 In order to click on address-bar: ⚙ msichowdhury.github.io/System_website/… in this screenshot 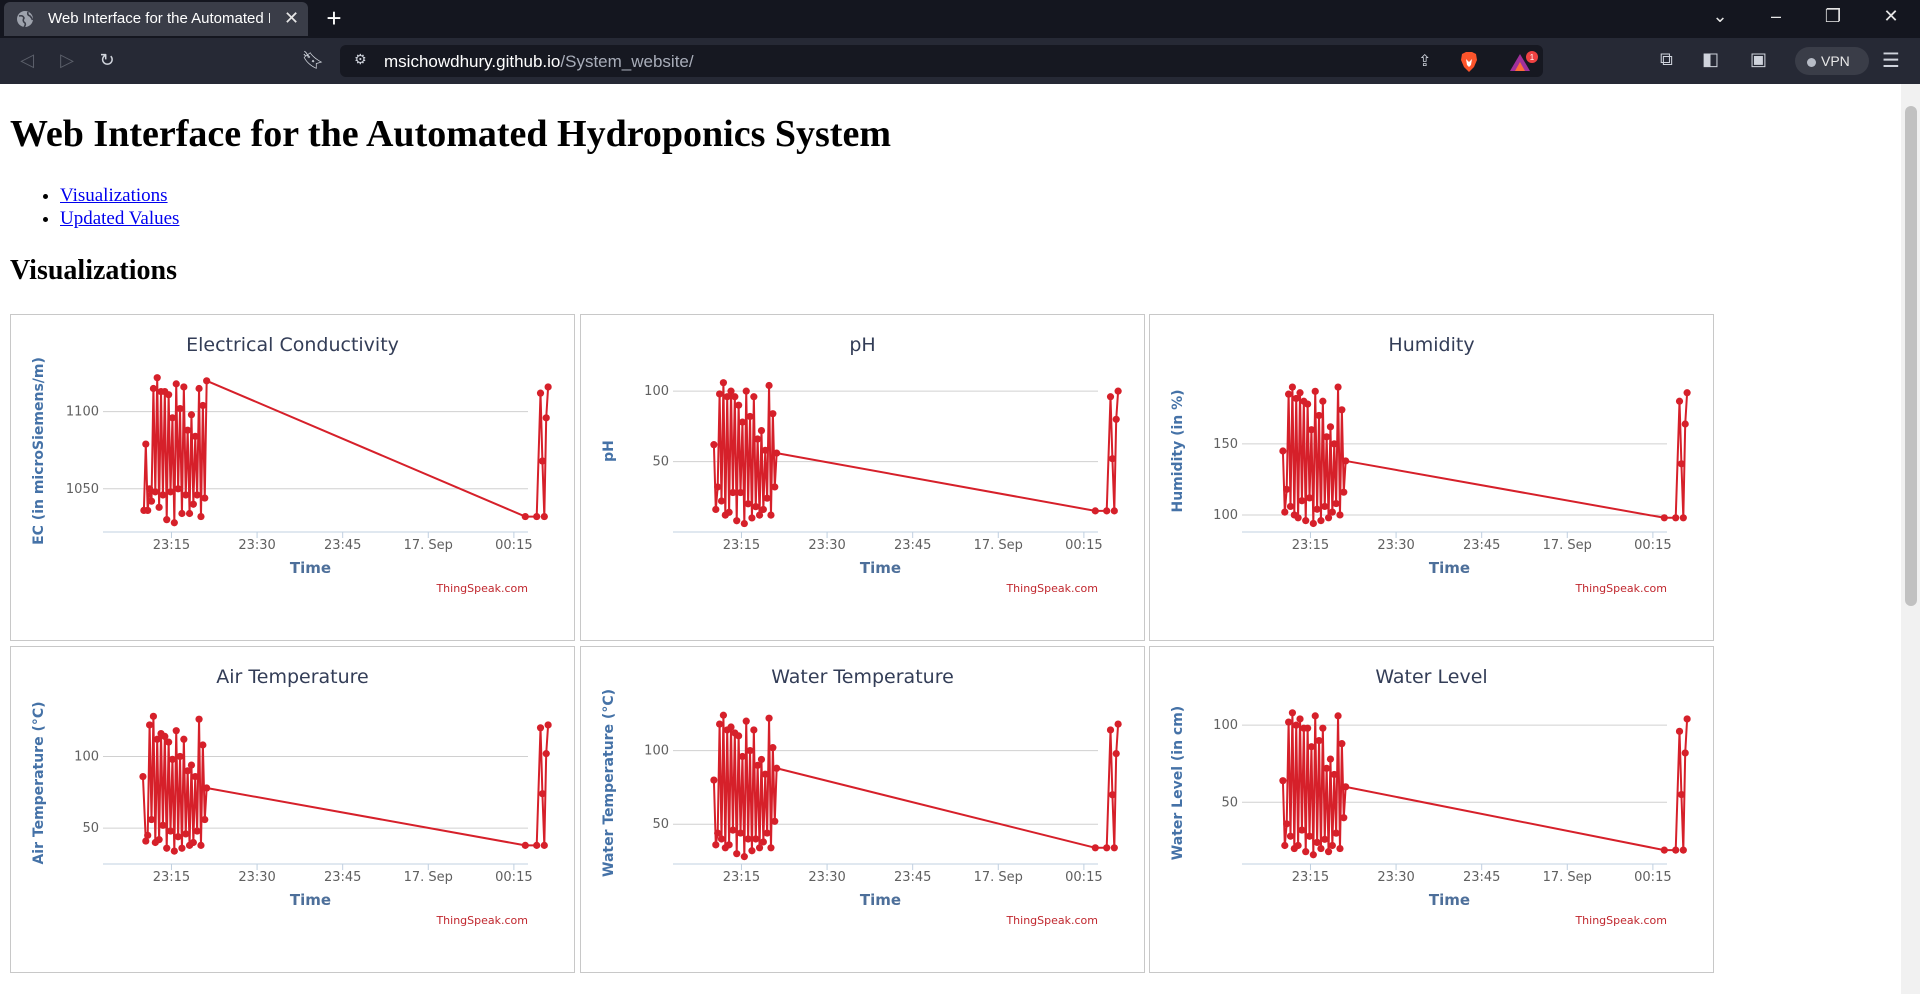, I will do `click(941, 61)`.